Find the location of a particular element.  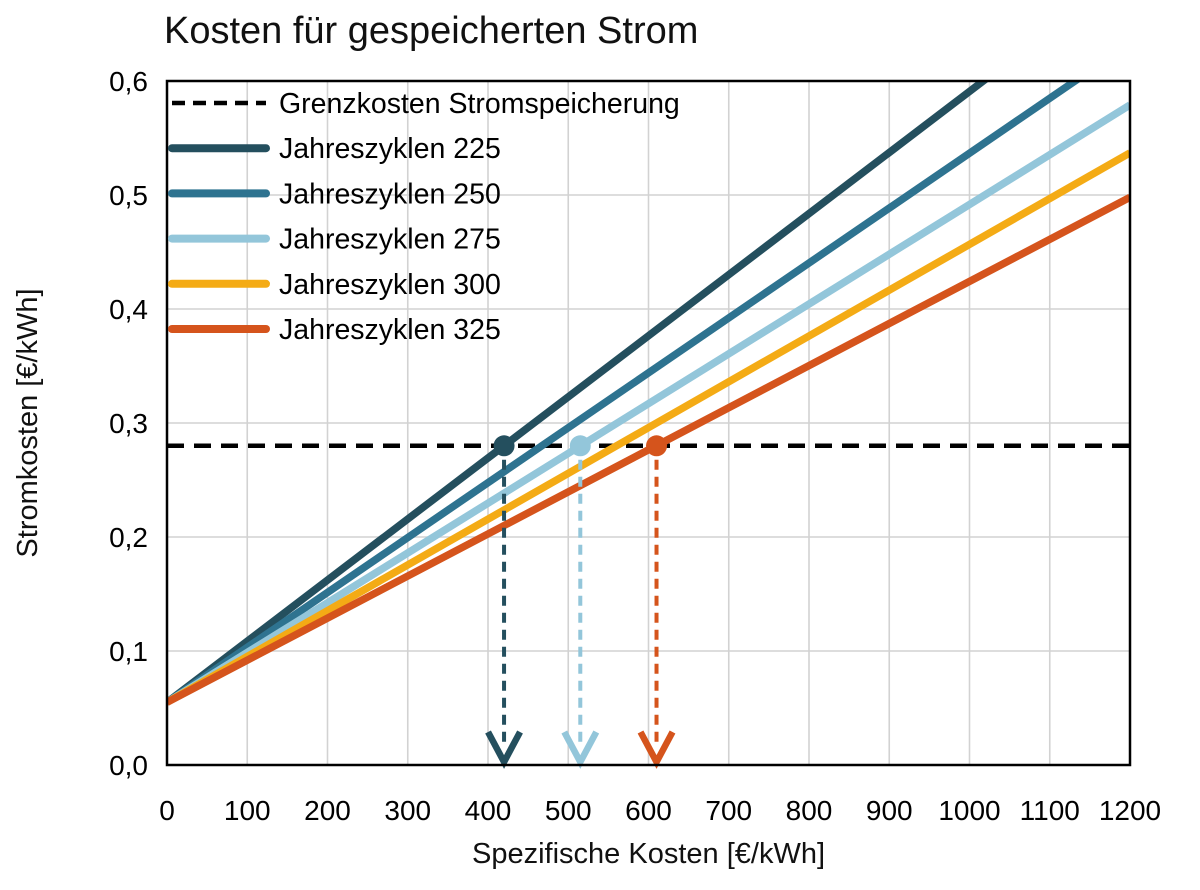

legend-label: Jahreszyklen 225 is located at coordinates (390, 149).